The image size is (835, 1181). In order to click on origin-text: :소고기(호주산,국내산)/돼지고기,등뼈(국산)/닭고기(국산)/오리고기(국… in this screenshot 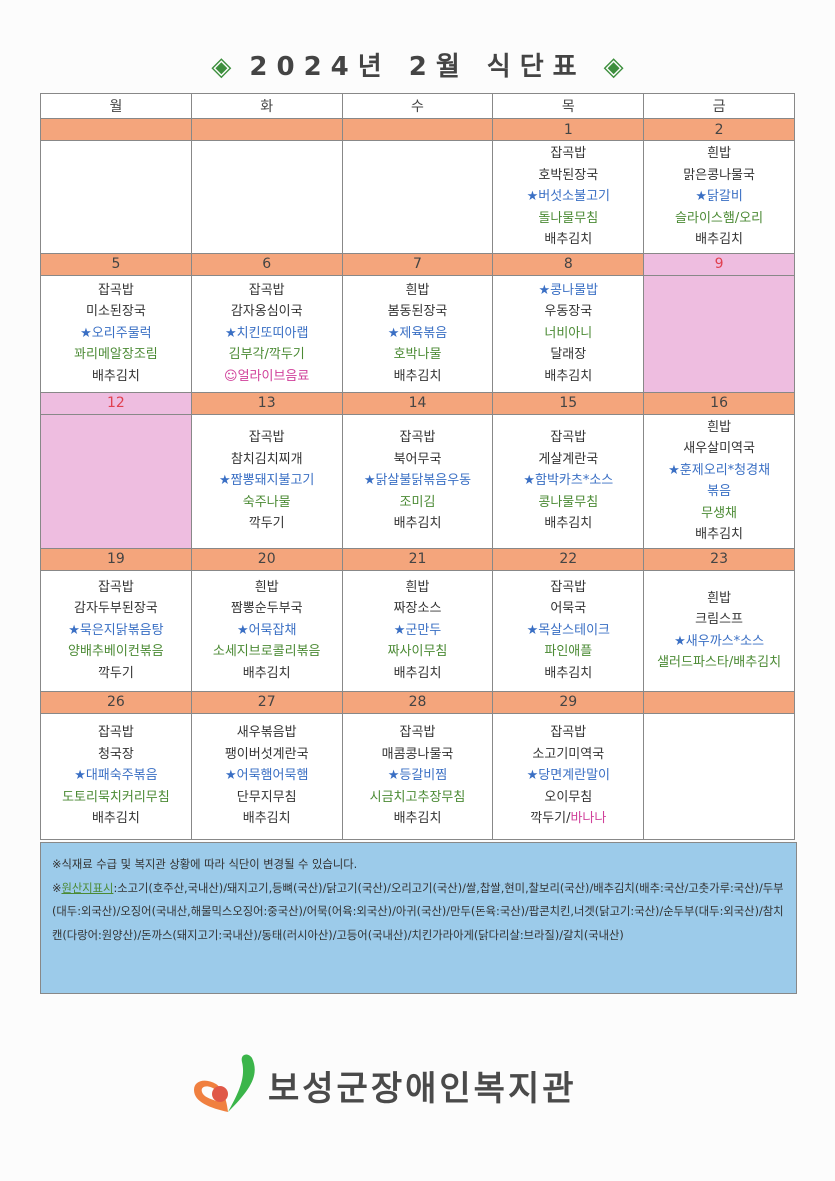, I will do `click(418, 911)`.